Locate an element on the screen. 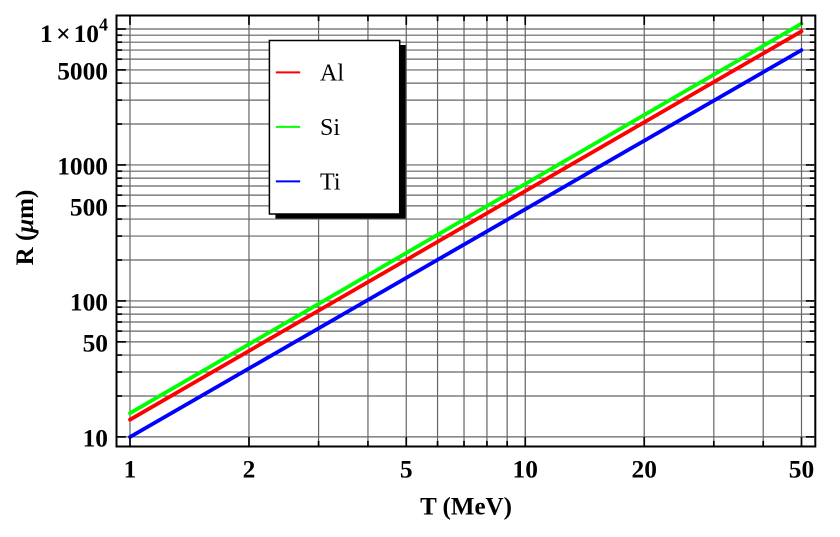 This screenshot has height=537, width=840. svg-text: 5 is located at coordinates (406, 470).